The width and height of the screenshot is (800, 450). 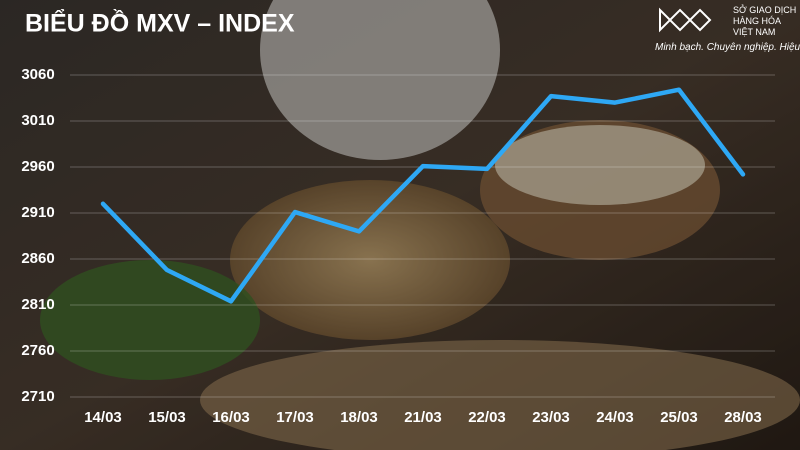 What do you see at coordinates (37, 212) in the screenshot?
I see `y-tick-label: 2910` at bounding box center [37, 212].